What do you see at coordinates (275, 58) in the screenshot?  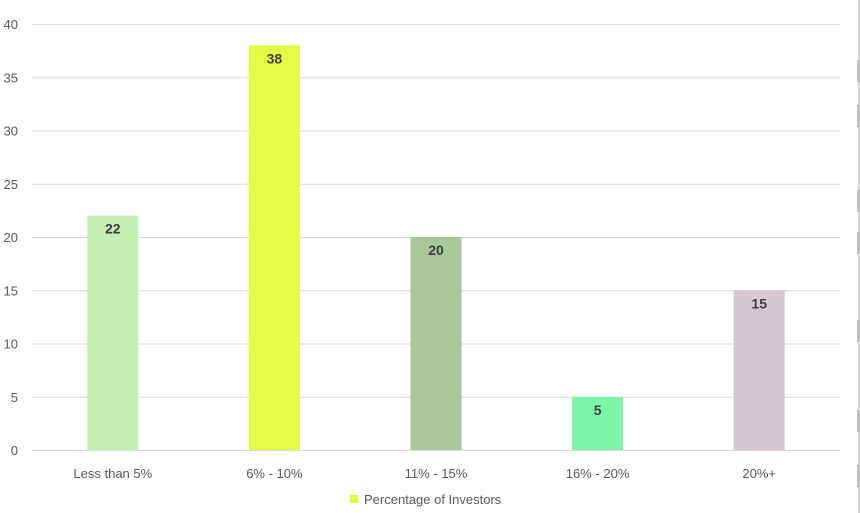 I see `bar-data-label: 38` at bounding box center [275, 58].